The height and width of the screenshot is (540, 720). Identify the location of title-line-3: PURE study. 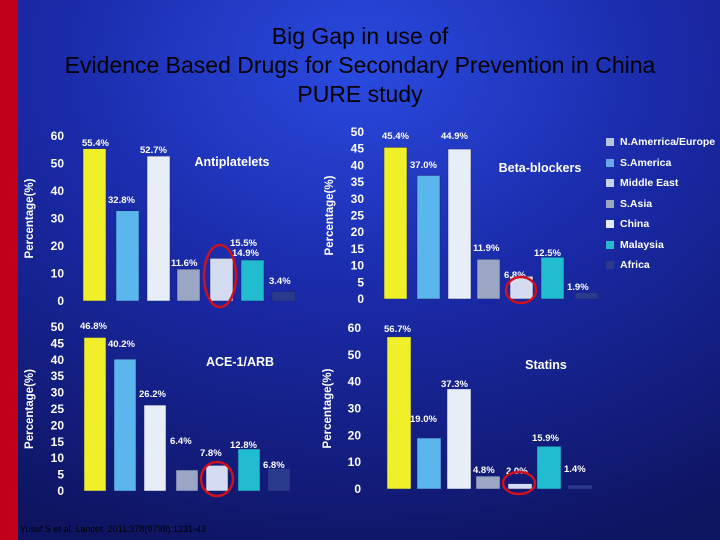
(360, 94).